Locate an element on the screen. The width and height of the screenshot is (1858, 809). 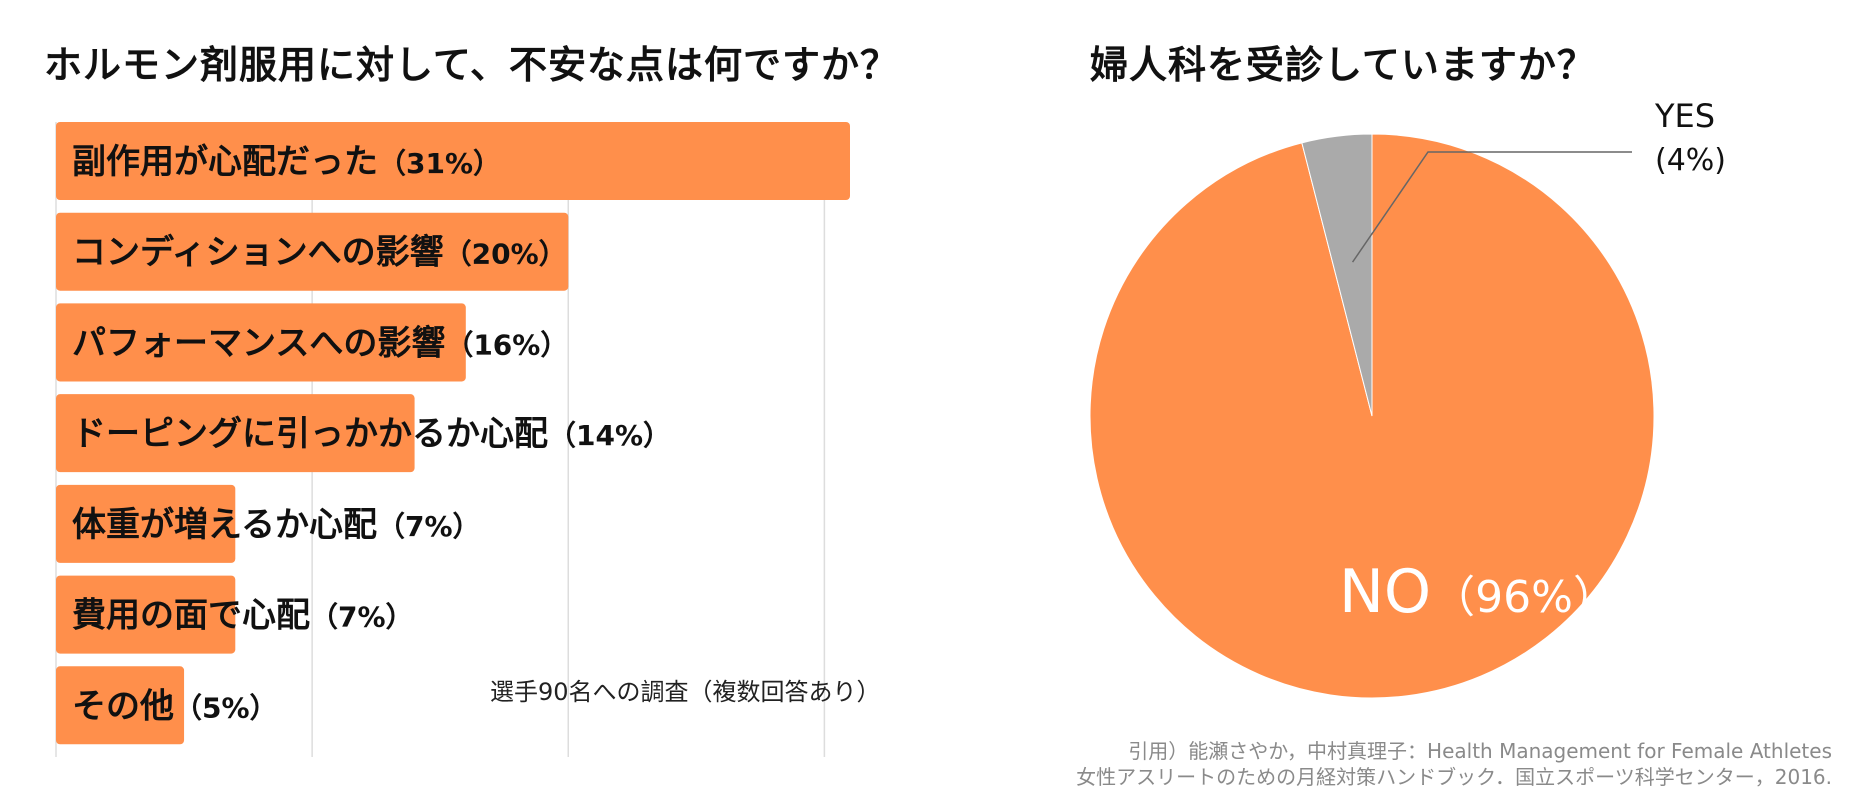
bar-label: 体重が増えるか心配（7%） is located at coordinates (276, 525).